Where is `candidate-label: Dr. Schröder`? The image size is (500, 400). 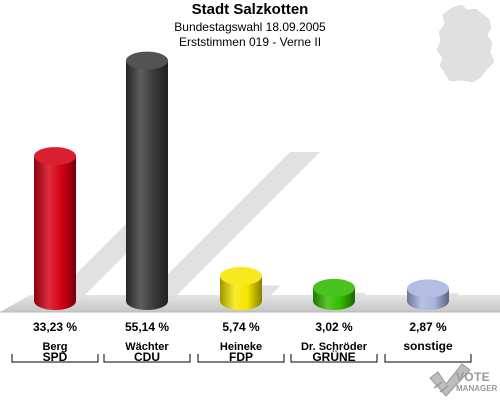 candidate-label: Dr. Schröder is located at coordinates (334, 347).